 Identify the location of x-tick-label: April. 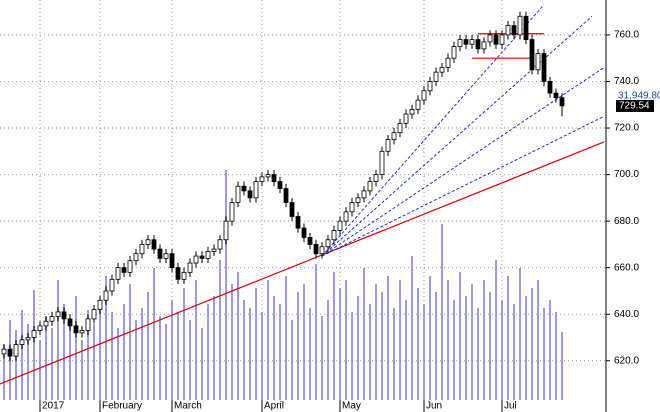
(274, 406).